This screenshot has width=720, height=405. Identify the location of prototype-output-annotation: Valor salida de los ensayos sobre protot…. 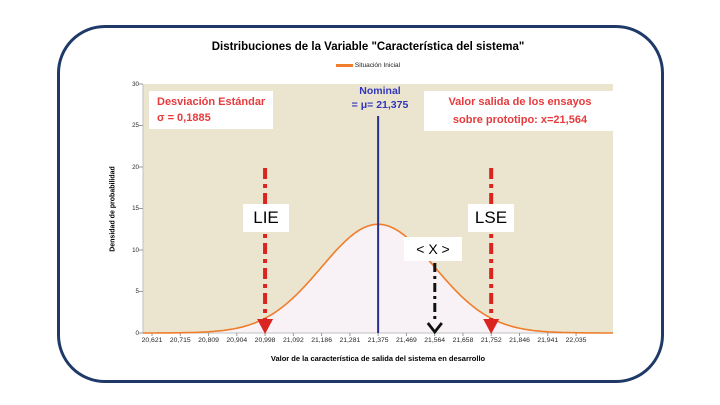
(520, 111).